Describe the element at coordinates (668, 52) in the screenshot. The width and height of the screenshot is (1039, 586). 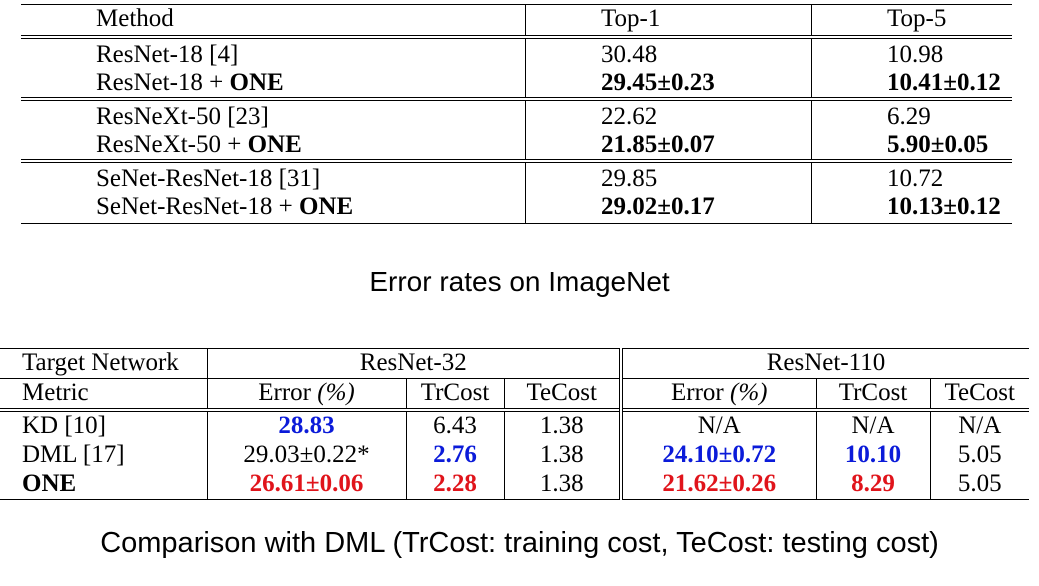
I see `top1-cell: 30.48` at that location.